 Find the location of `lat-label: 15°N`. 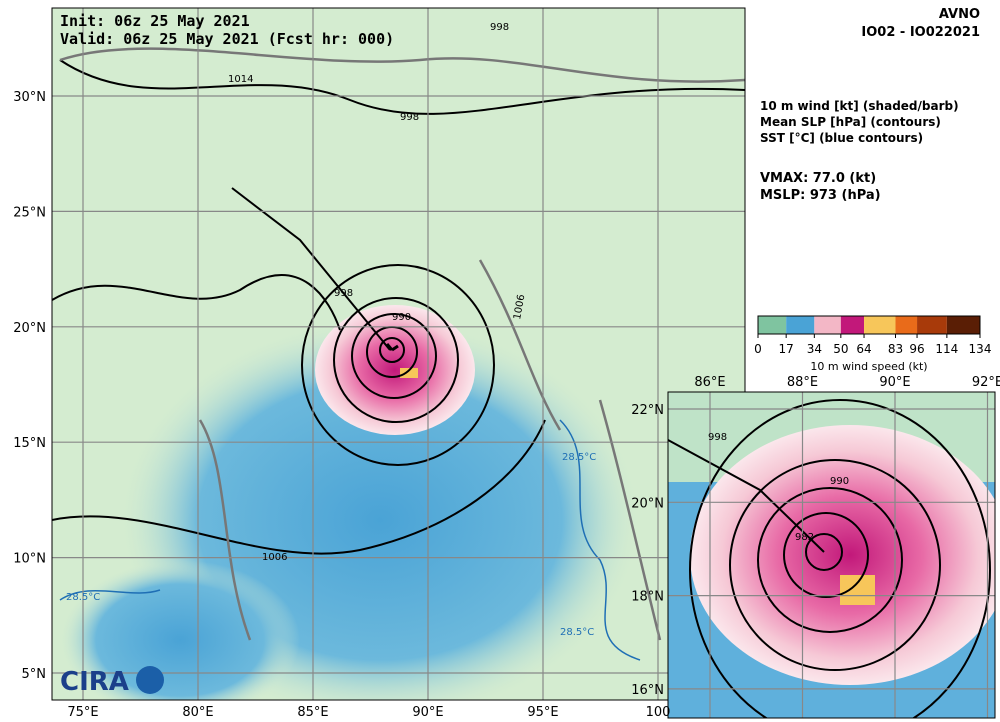

lat-label: 15°N is located at coordinates (29, 443).